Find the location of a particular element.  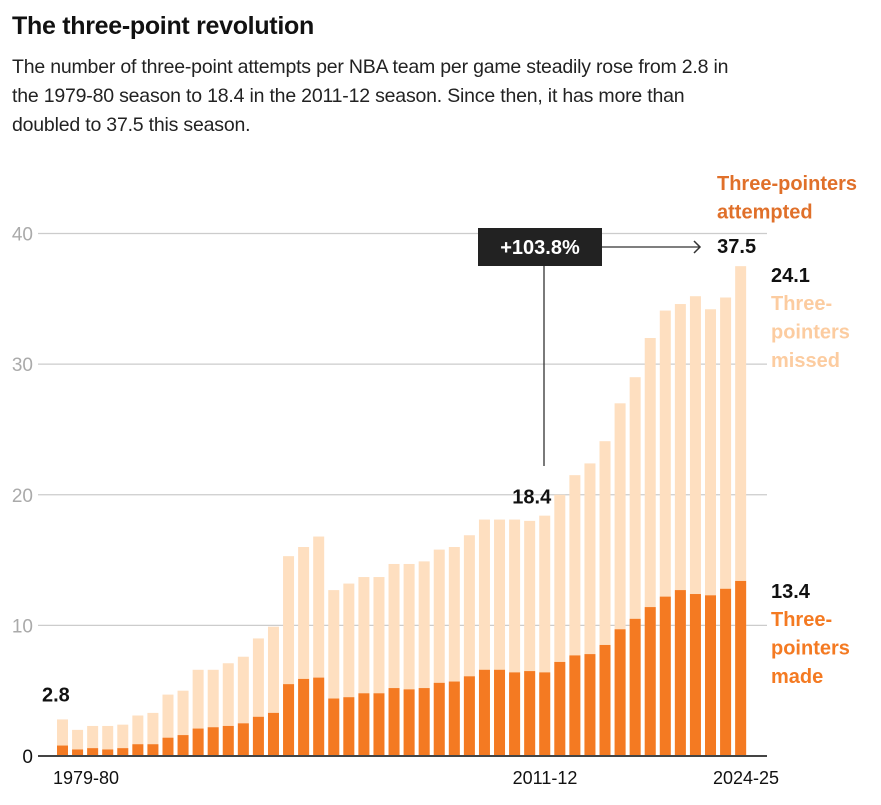

legend-missed: Three- pointers missed is located at coordinates (813, 332).